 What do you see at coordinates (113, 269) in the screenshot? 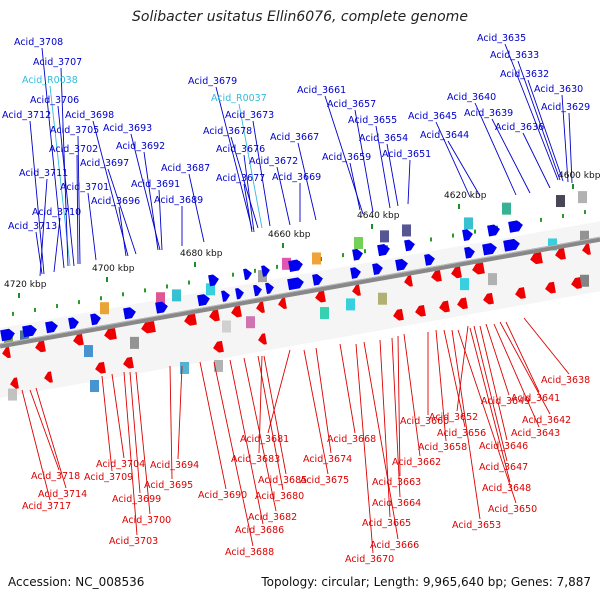
I see `scale-label: 4700 kbp` at bounding box center [113, 269].